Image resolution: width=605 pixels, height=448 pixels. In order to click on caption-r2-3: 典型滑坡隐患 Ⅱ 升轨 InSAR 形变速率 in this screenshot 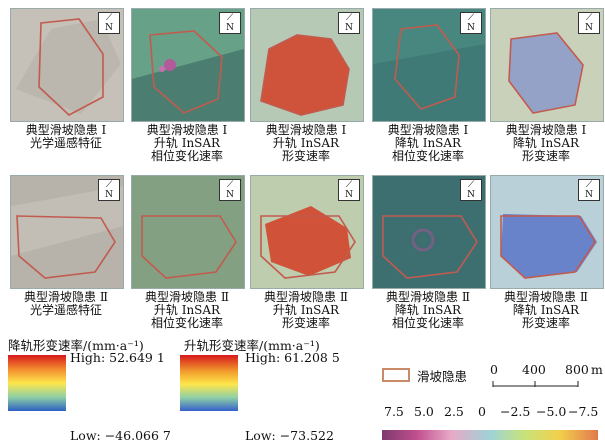, I will do `click(306, 310)`.